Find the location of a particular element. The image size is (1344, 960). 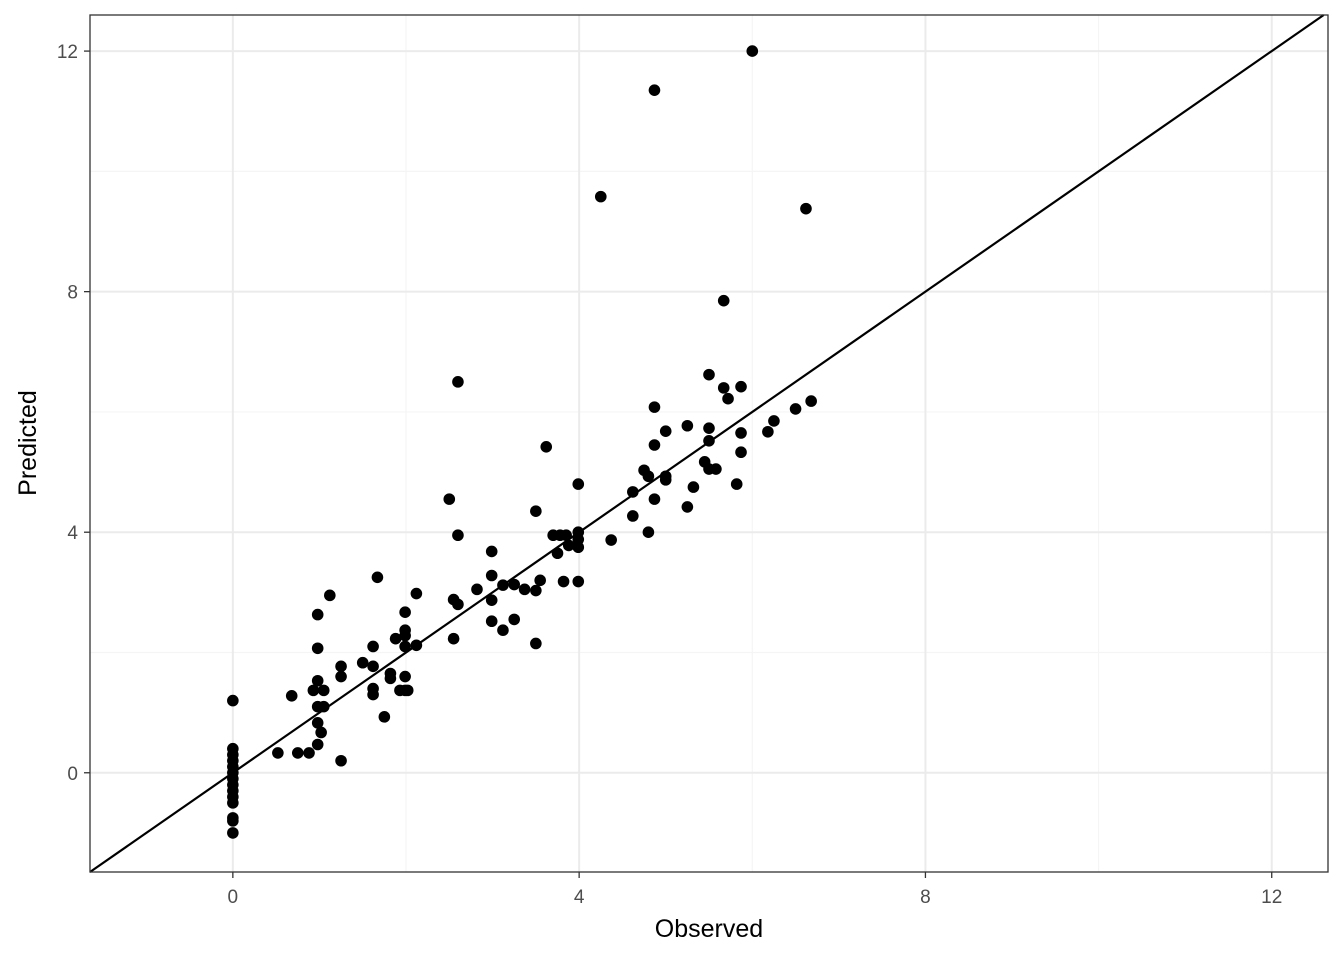

x-tick-label-0: 0 is located at coordinates (233, 897).